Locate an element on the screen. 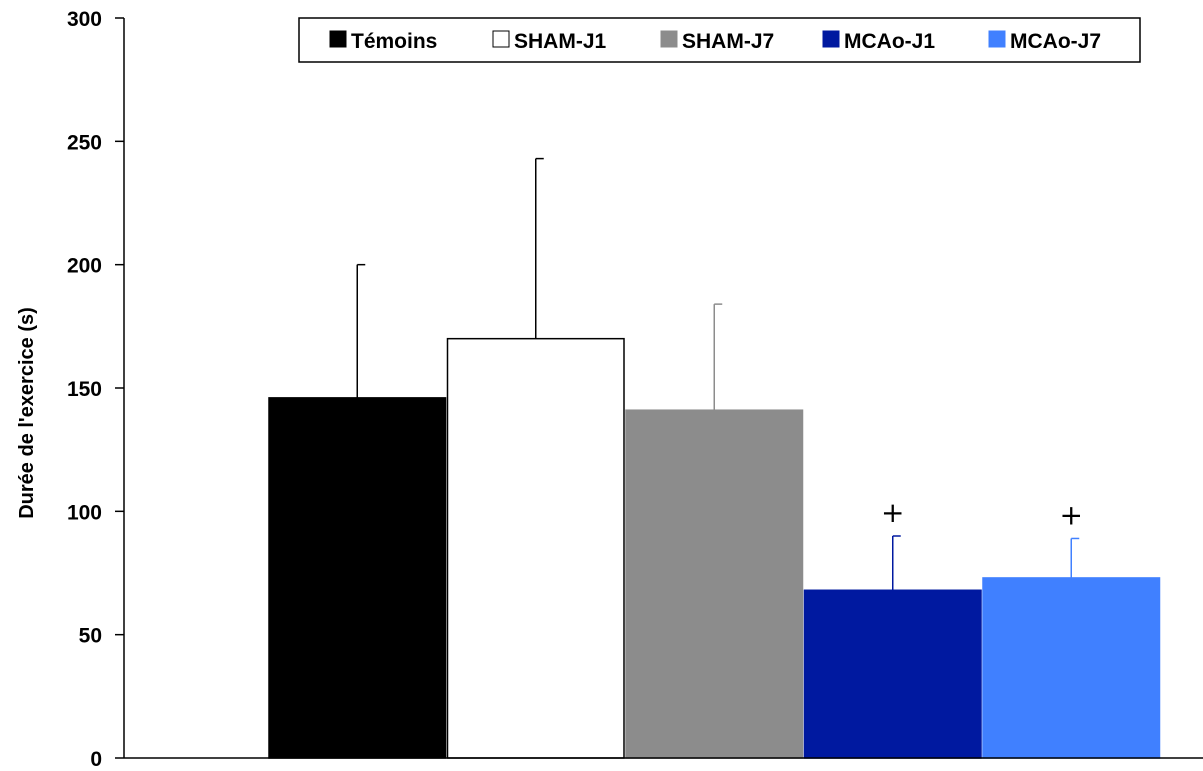  legend: Témoins SHAM-J1 SHAM-J7 MCAo-J1 MCAo-J7 is located at coordinates (719, 40).